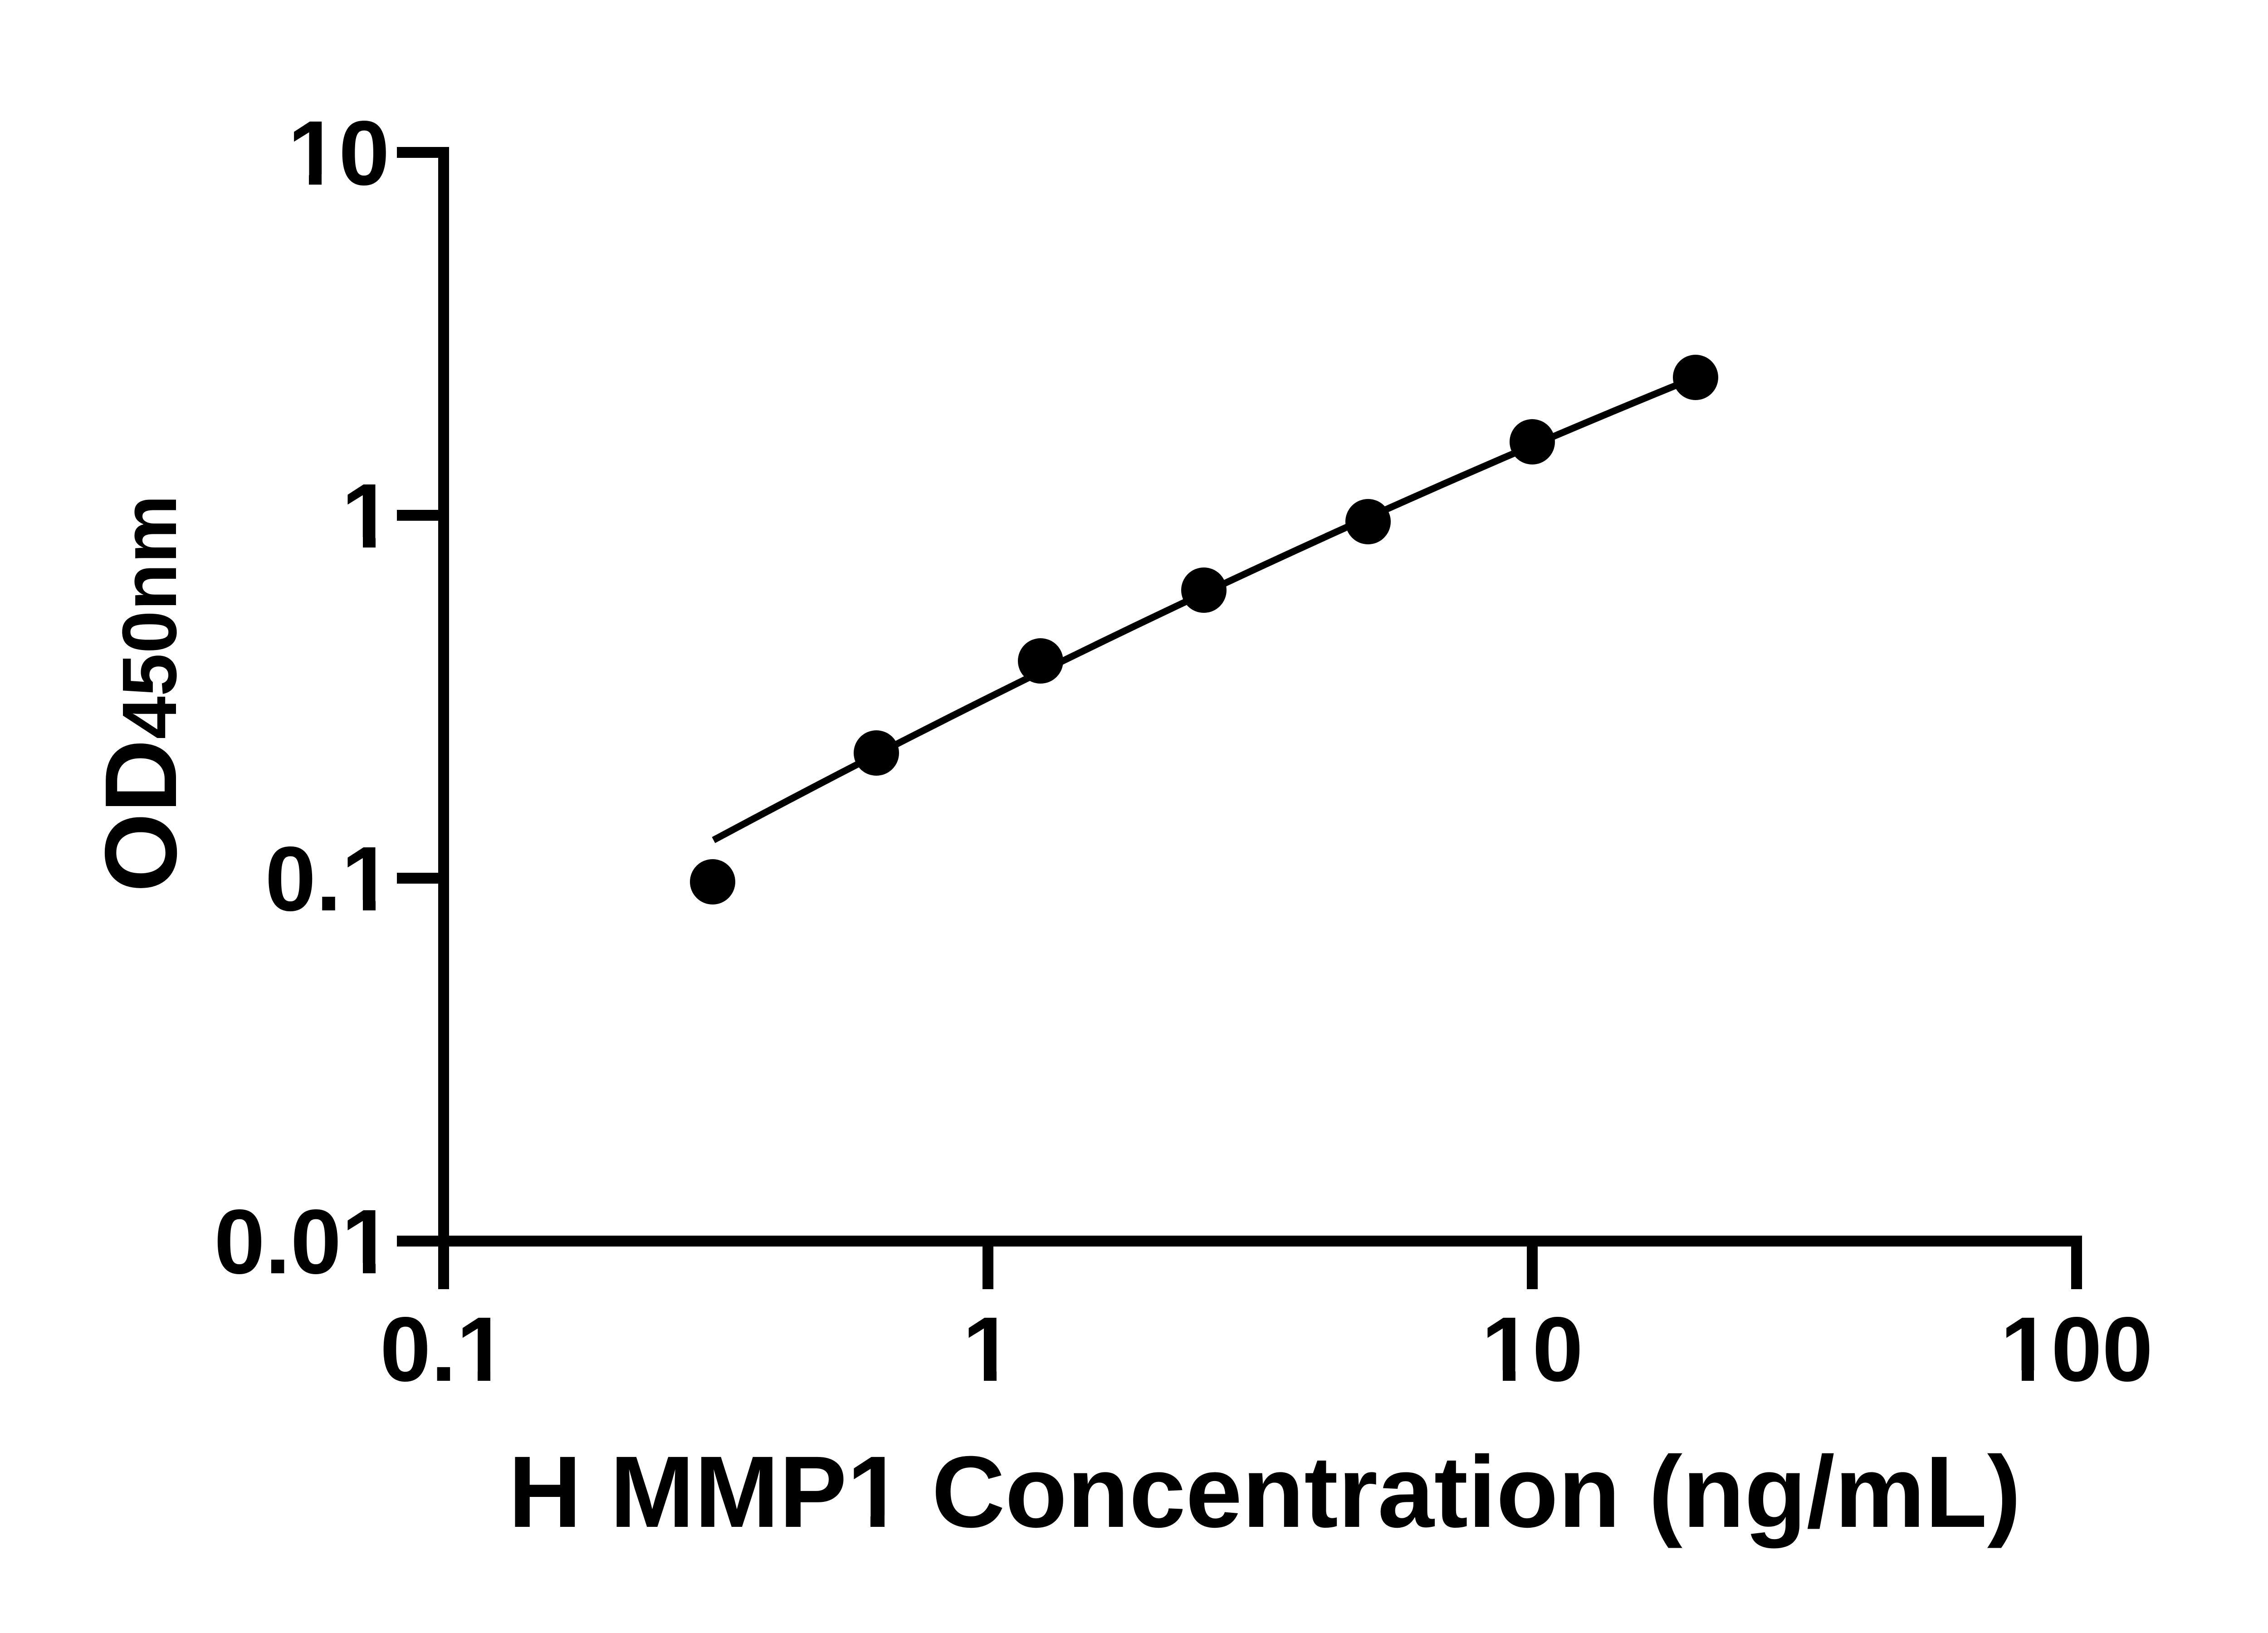  What do you see at coordinates (140, 693) in the screenshot?
I see `svg-text: OD450nm` at bounding box center [140, 693].